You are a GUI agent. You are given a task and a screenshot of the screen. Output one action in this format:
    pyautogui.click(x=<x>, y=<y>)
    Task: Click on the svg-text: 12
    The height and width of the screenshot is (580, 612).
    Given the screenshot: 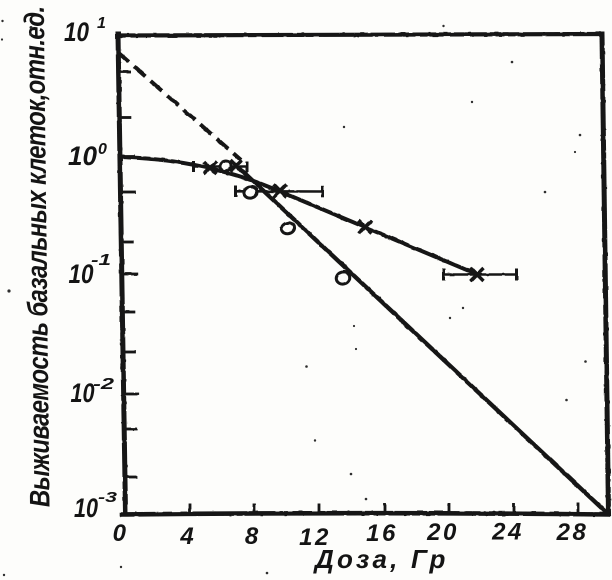 What is the action you would take?
    pyautogui.click(x=315, y=537)
    